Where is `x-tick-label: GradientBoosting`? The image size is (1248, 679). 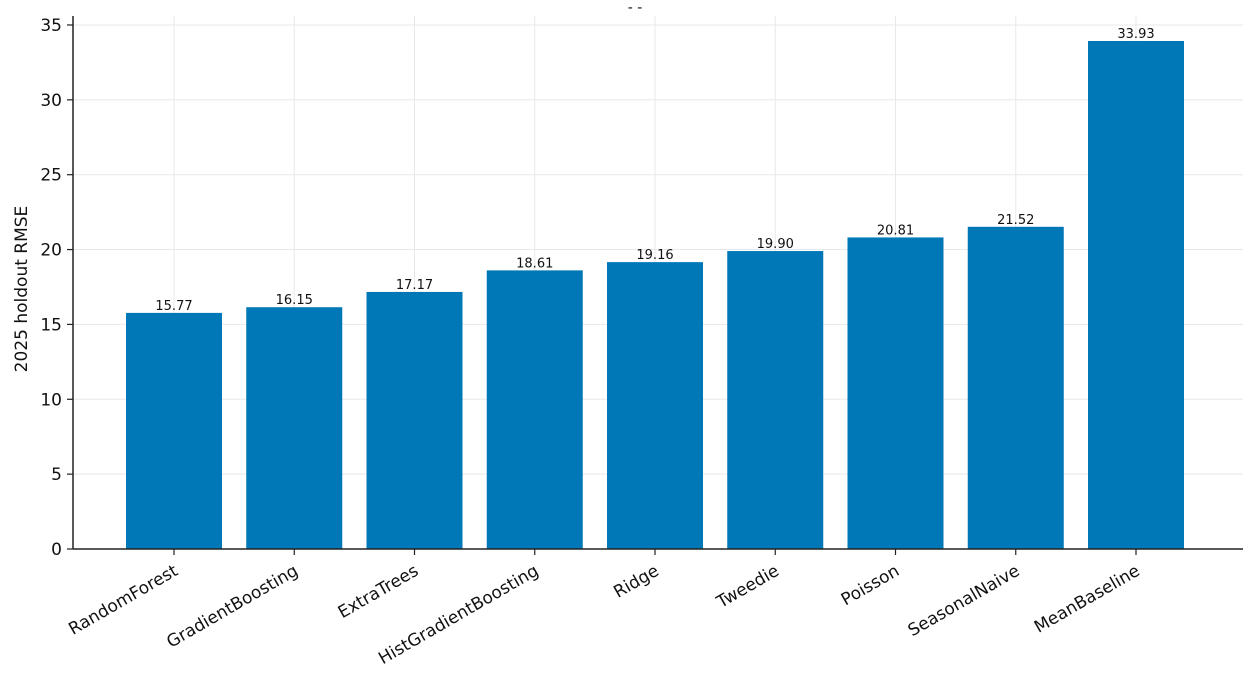 x-tick-label: GradientBoosting is located at coordinates (232, 606).